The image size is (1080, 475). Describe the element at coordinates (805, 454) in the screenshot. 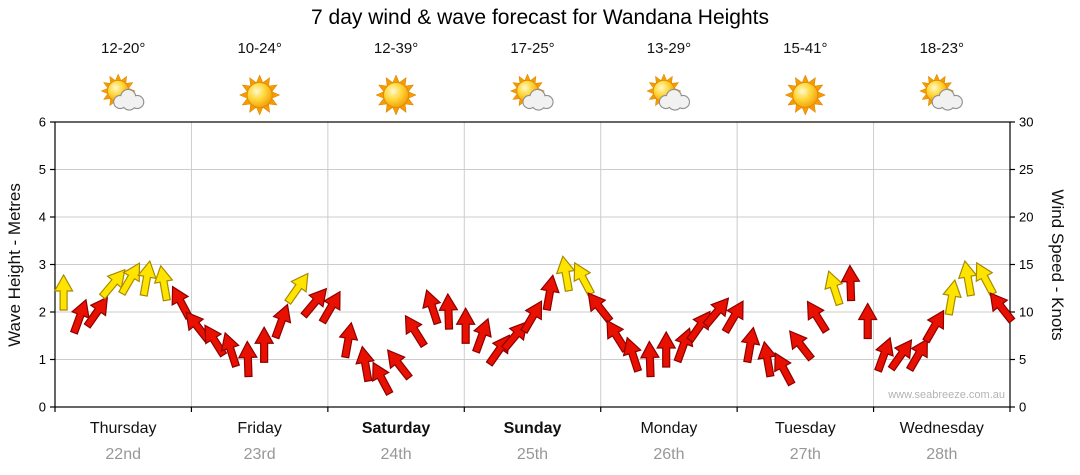

I see `day-date: 27th` at that location.